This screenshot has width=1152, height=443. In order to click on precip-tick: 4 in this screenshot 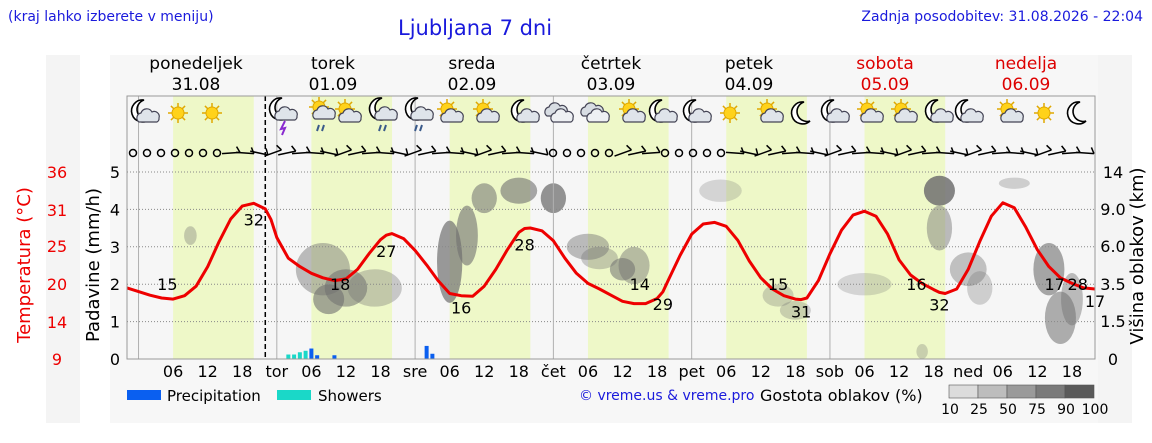, I will do `click(115, 209)`.